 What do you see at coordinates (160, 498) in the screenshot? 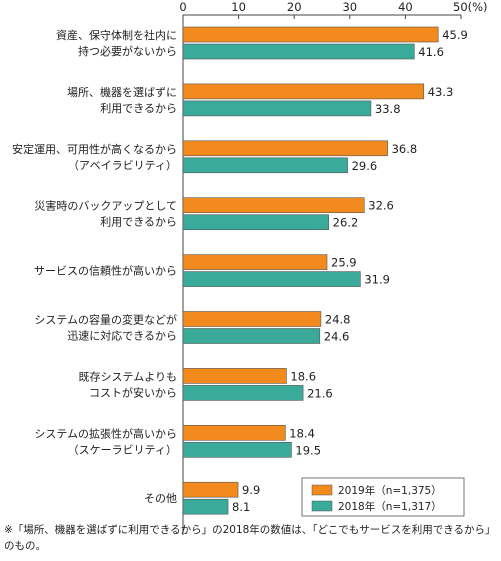
I see `category-label: その他` at bounding box center [160, 498].